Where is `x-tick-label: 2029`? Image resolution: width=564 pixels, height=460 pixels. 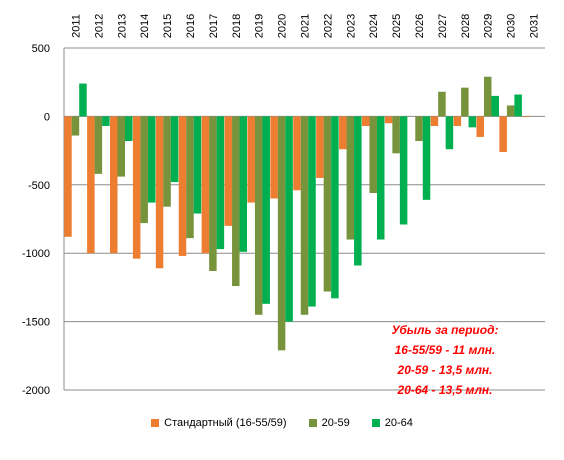 x-tick-label: 2029 is located at coordinates (489, 26).